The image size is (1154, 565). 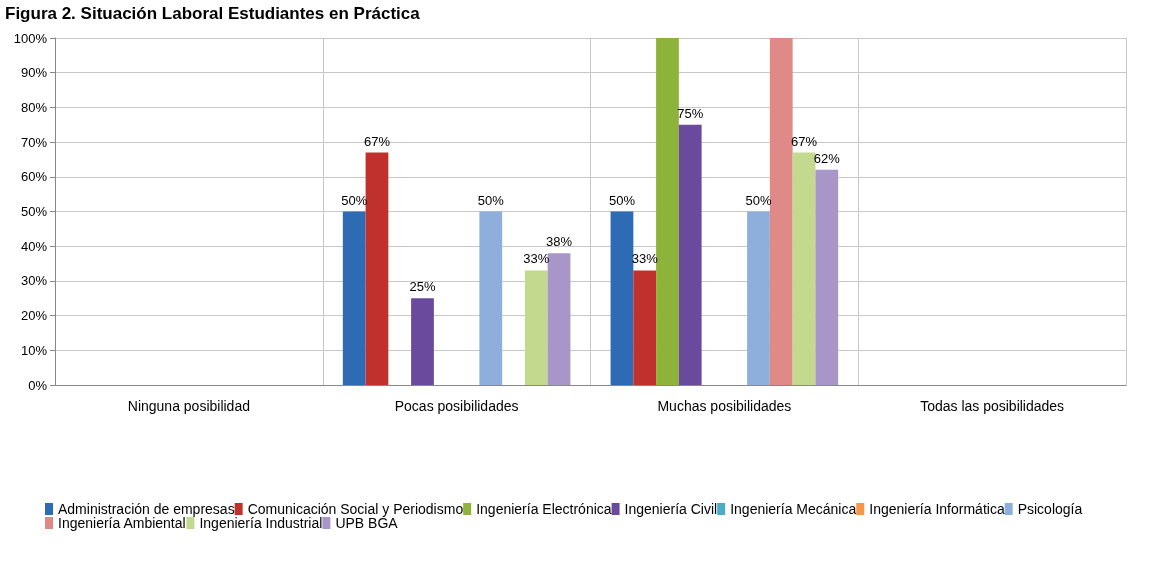 I want to click on y-tick-label: 10%, so click(x=34, y=350).